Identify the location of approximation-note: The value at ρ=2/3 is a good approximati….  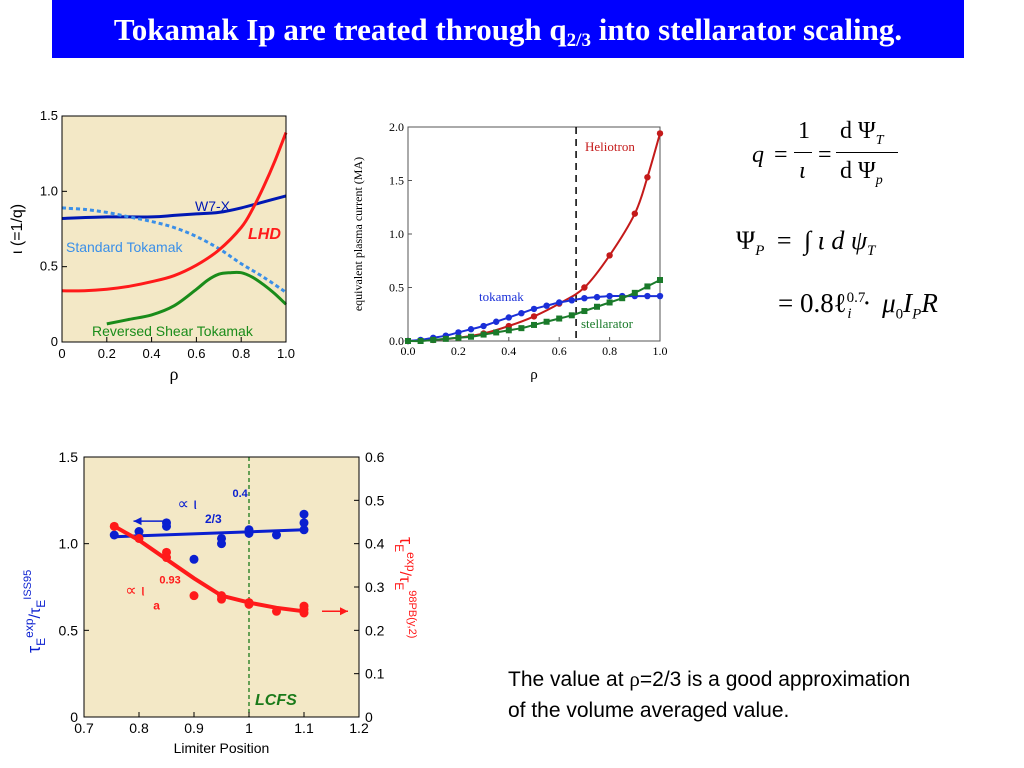
(758, 695).